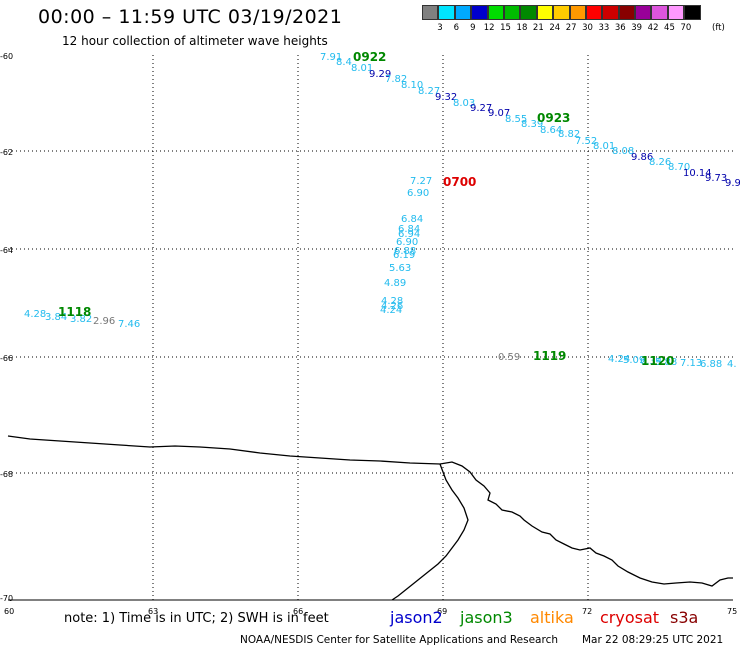 This screenshot has height=650, width=740. I want to click on wave-height-value: 8.10, so click(412, 85).